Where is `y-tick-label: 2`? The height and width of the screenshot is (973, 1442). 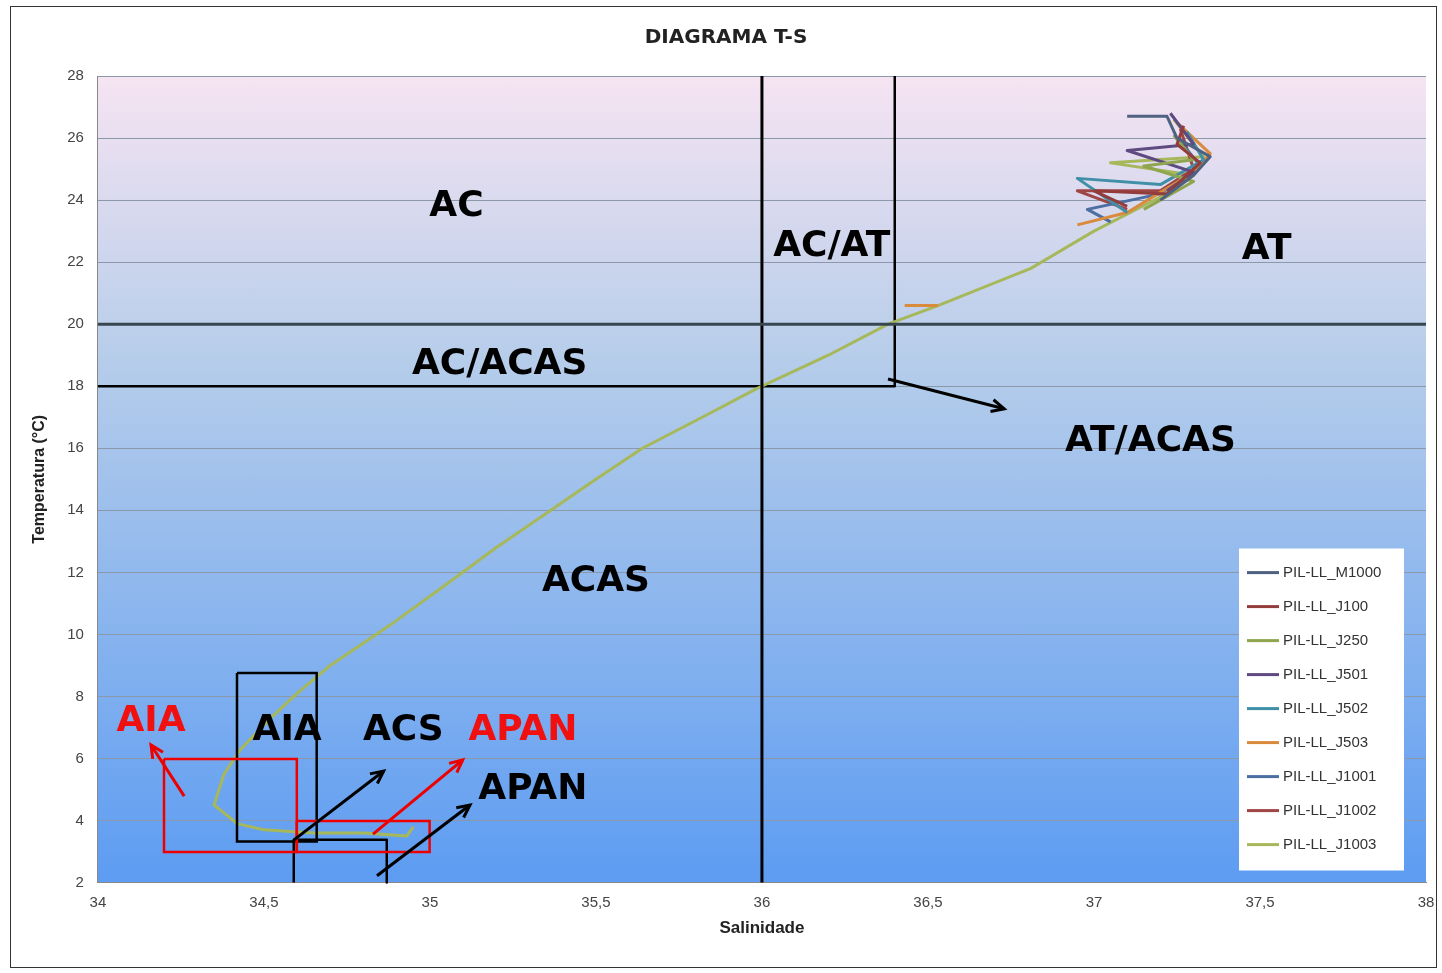 y-tick-label: 2 is located at coordinates (79, 881).